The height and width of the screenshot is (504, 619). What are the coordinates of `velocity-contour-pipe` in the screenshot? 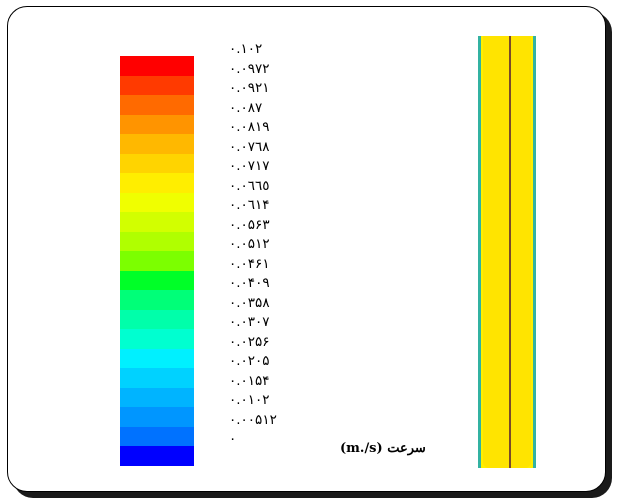 It's located at (507, 252).